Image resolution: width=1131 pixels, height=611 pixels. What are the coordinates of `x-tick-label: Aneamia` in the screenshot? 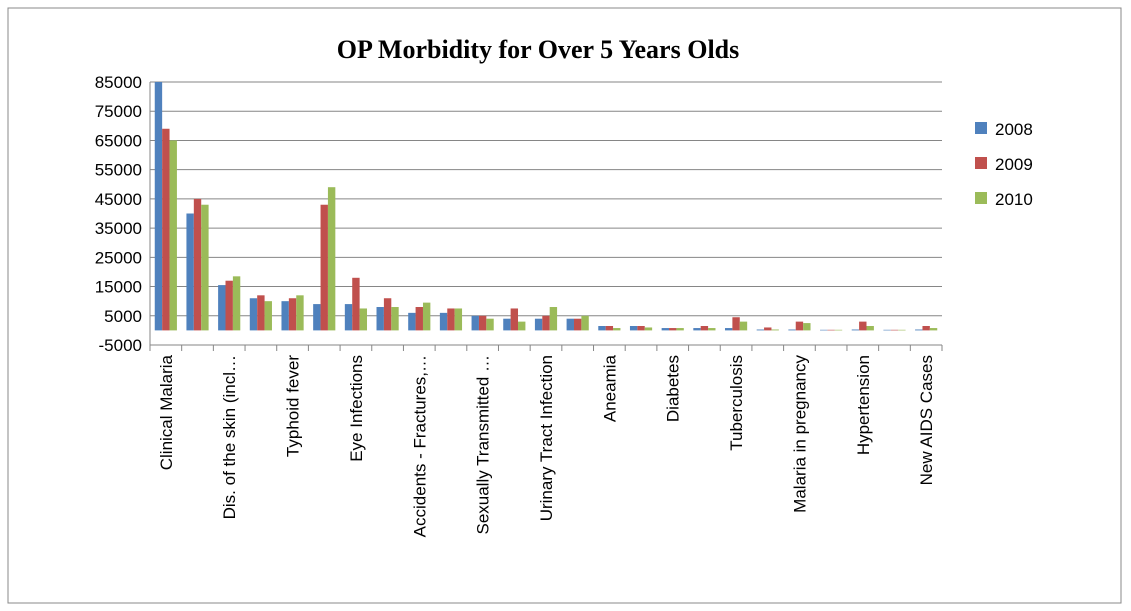 It's located at (609, 388).